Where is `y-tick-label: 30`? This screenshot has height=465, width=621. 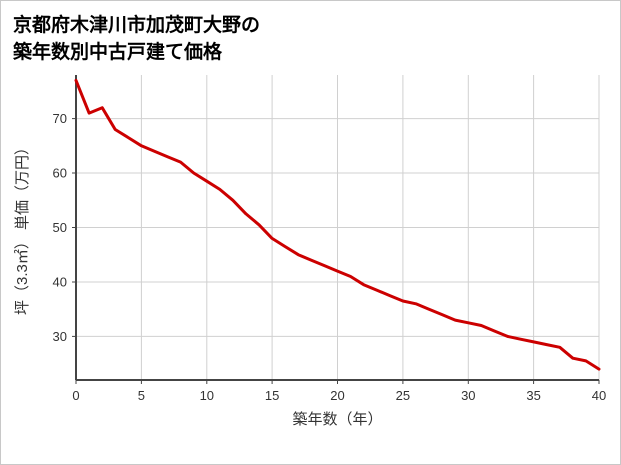 y-tick-label: 30 is located at coordinates (60, 336).